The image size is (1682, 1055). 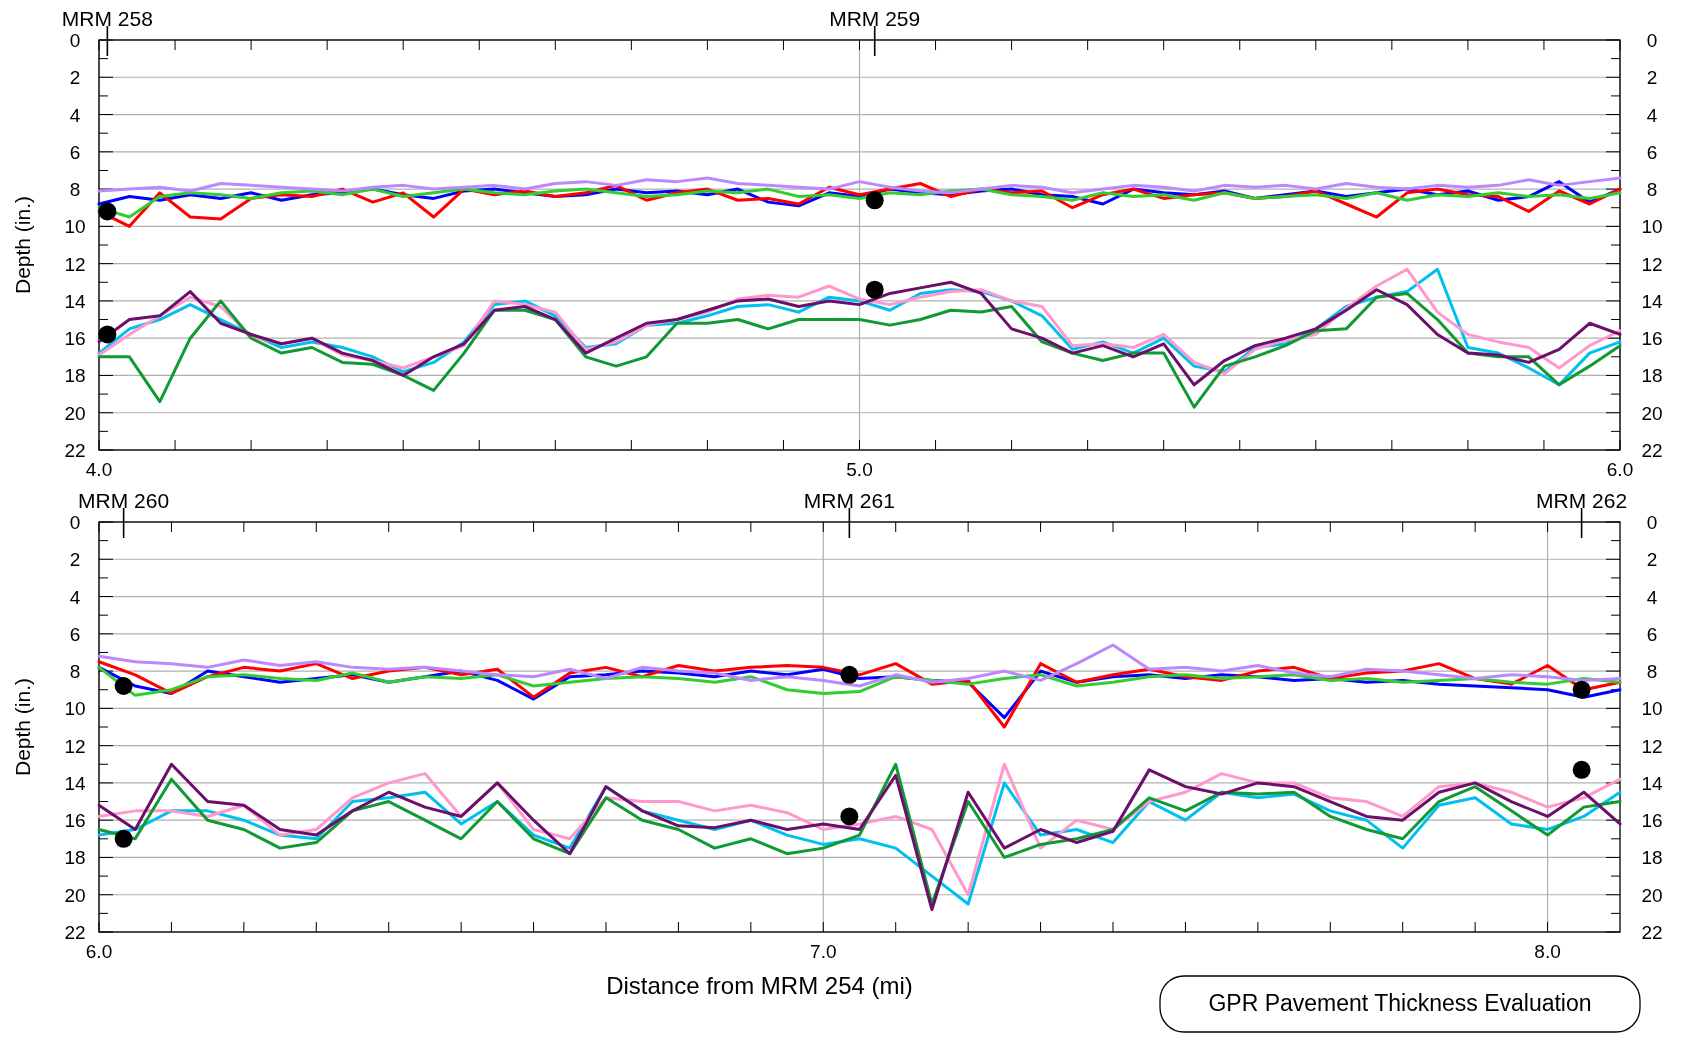 I want to click on x-axis-title: Distance from MRM 254 (mi), so click(x=759, y=985).